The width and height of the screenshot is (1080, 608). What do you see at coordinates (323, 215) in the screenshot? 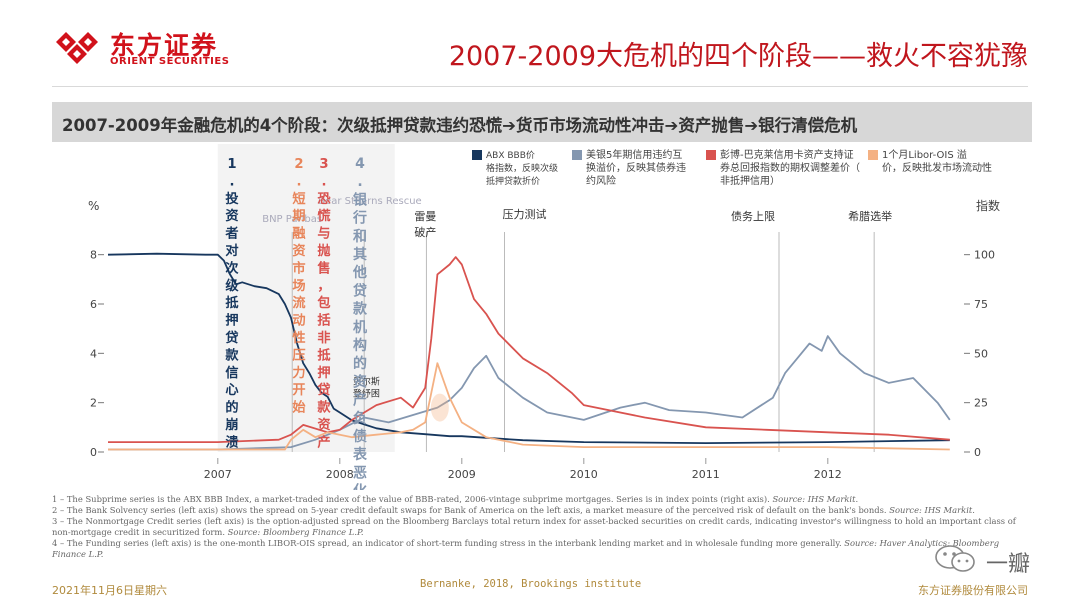
I see `phase-label-char: 慌` at bounding box center [323, 215].